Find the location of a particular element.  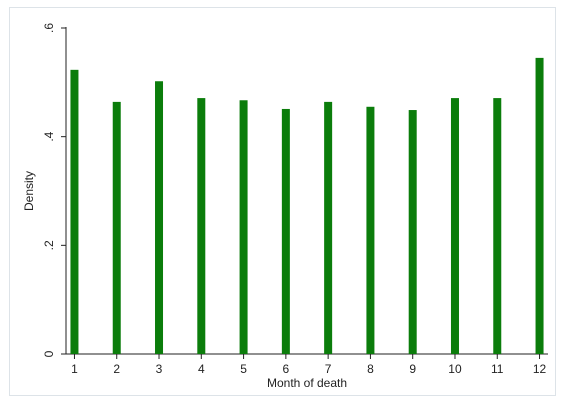

x-tick-label: 2 is located at coordinates (116, 369).